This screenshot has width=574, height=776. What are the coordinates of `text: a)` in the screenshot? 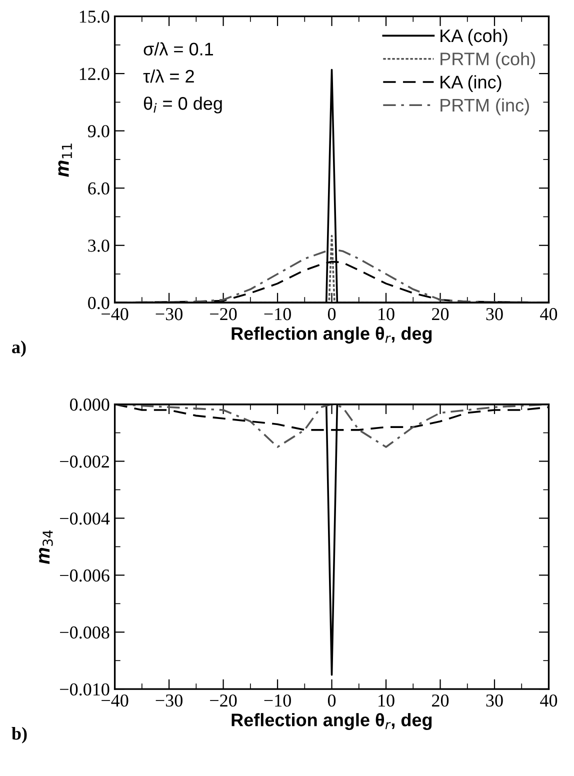 It's located at (19, 348).